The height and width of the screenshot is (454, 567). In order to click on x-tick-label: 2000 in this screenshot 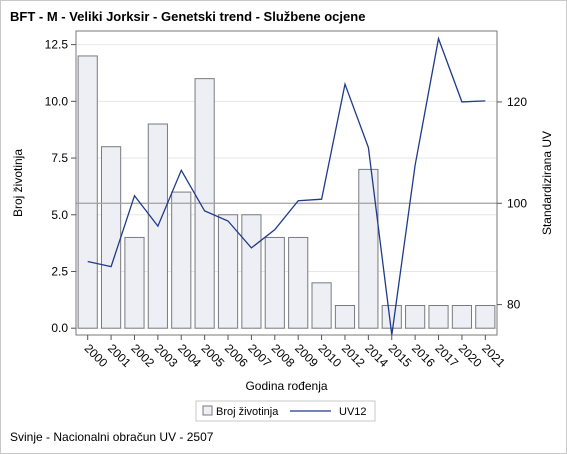, I will do `click(96, 355)`.